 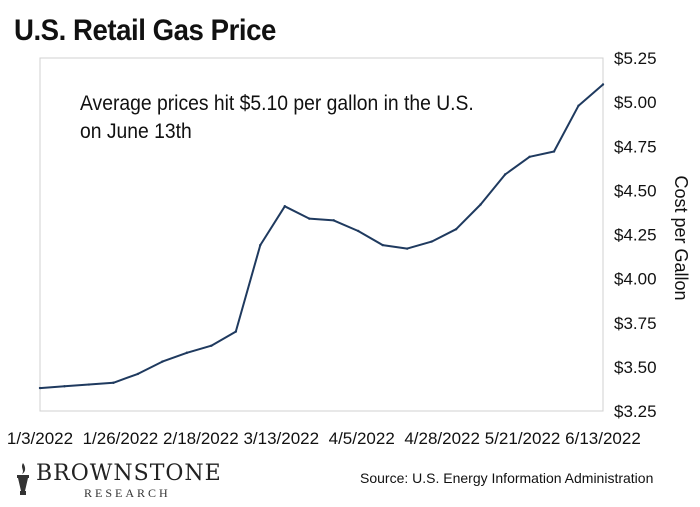 What do you see at coordinates (635, 146) in the screenshot?
I see `y-tick-label: $4.75` at bounding box center [635, 146].